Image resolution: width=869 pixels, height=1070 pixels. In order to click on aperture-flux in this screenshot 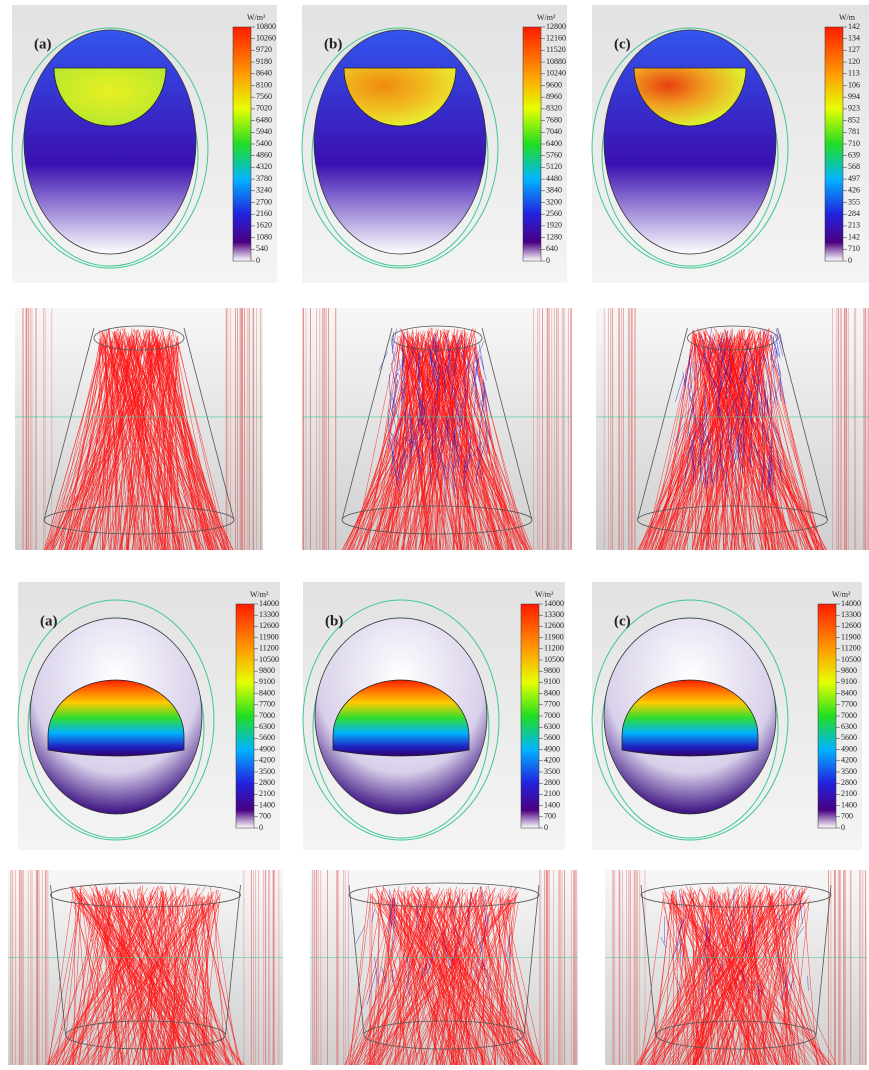, I will do `click(401, 718)`.